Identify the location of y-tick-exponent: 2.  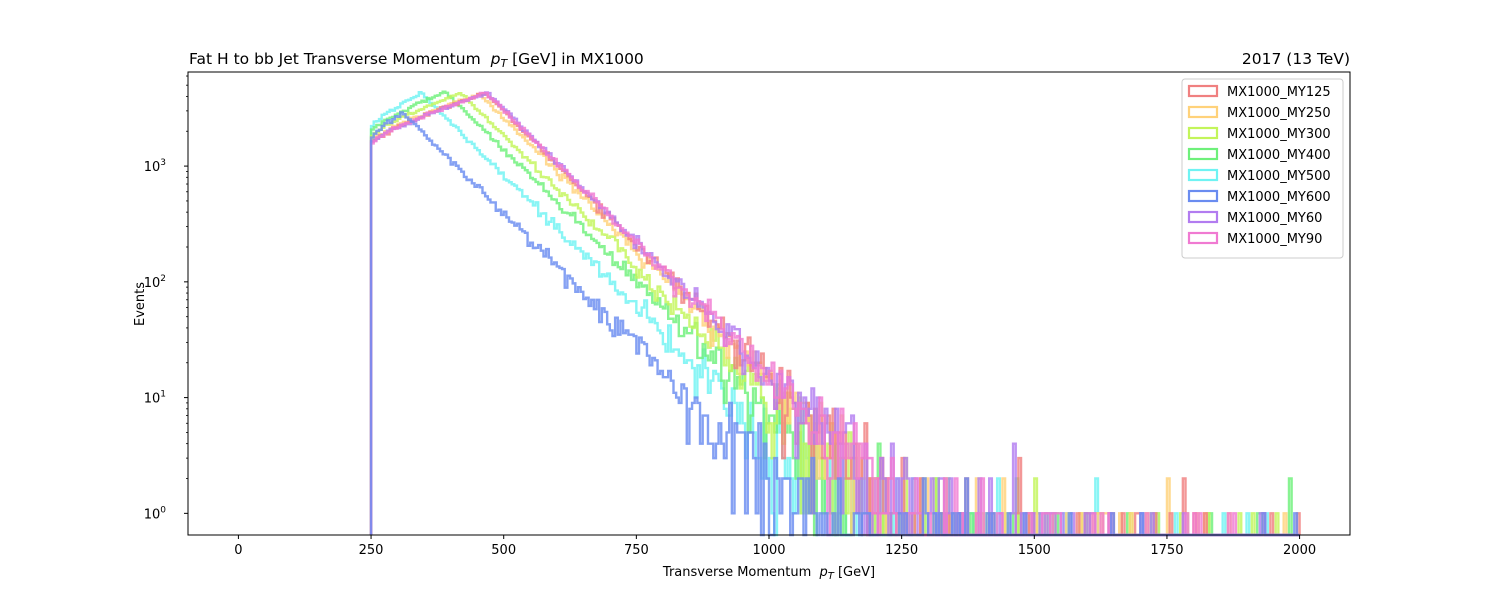
(163, 279).